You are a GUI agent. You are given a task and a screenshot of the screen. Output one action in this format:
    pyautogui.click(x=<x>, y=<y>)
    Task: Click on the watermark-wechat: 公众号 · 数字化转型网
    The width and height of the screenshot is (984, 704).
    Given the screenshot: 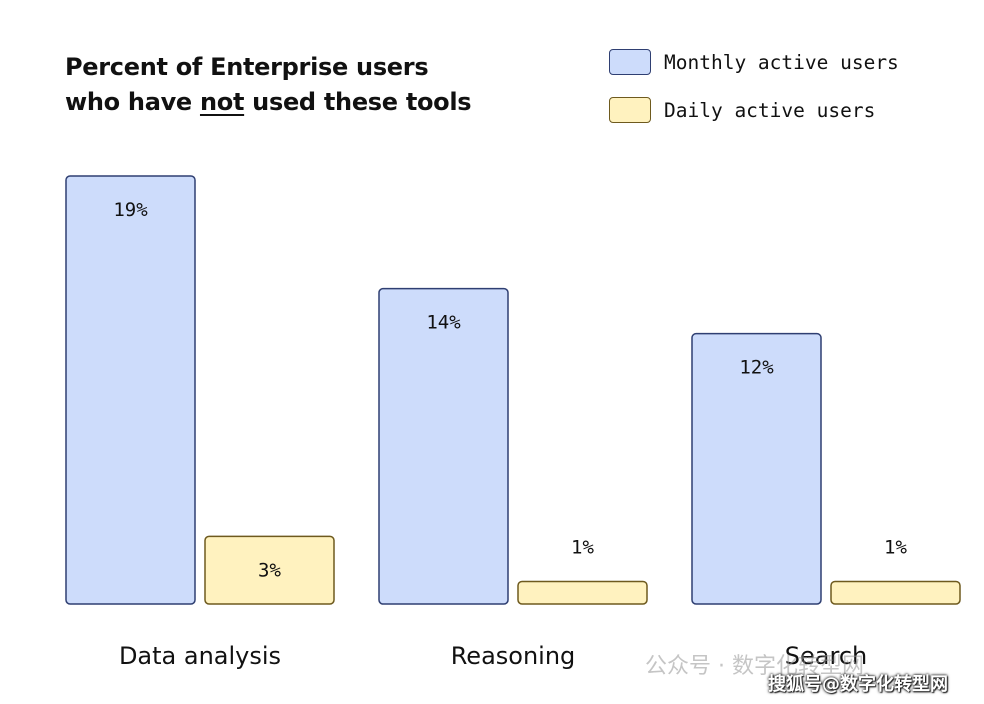 What is the action you would take?
    pyautogui.click(x=754, y=666)
    